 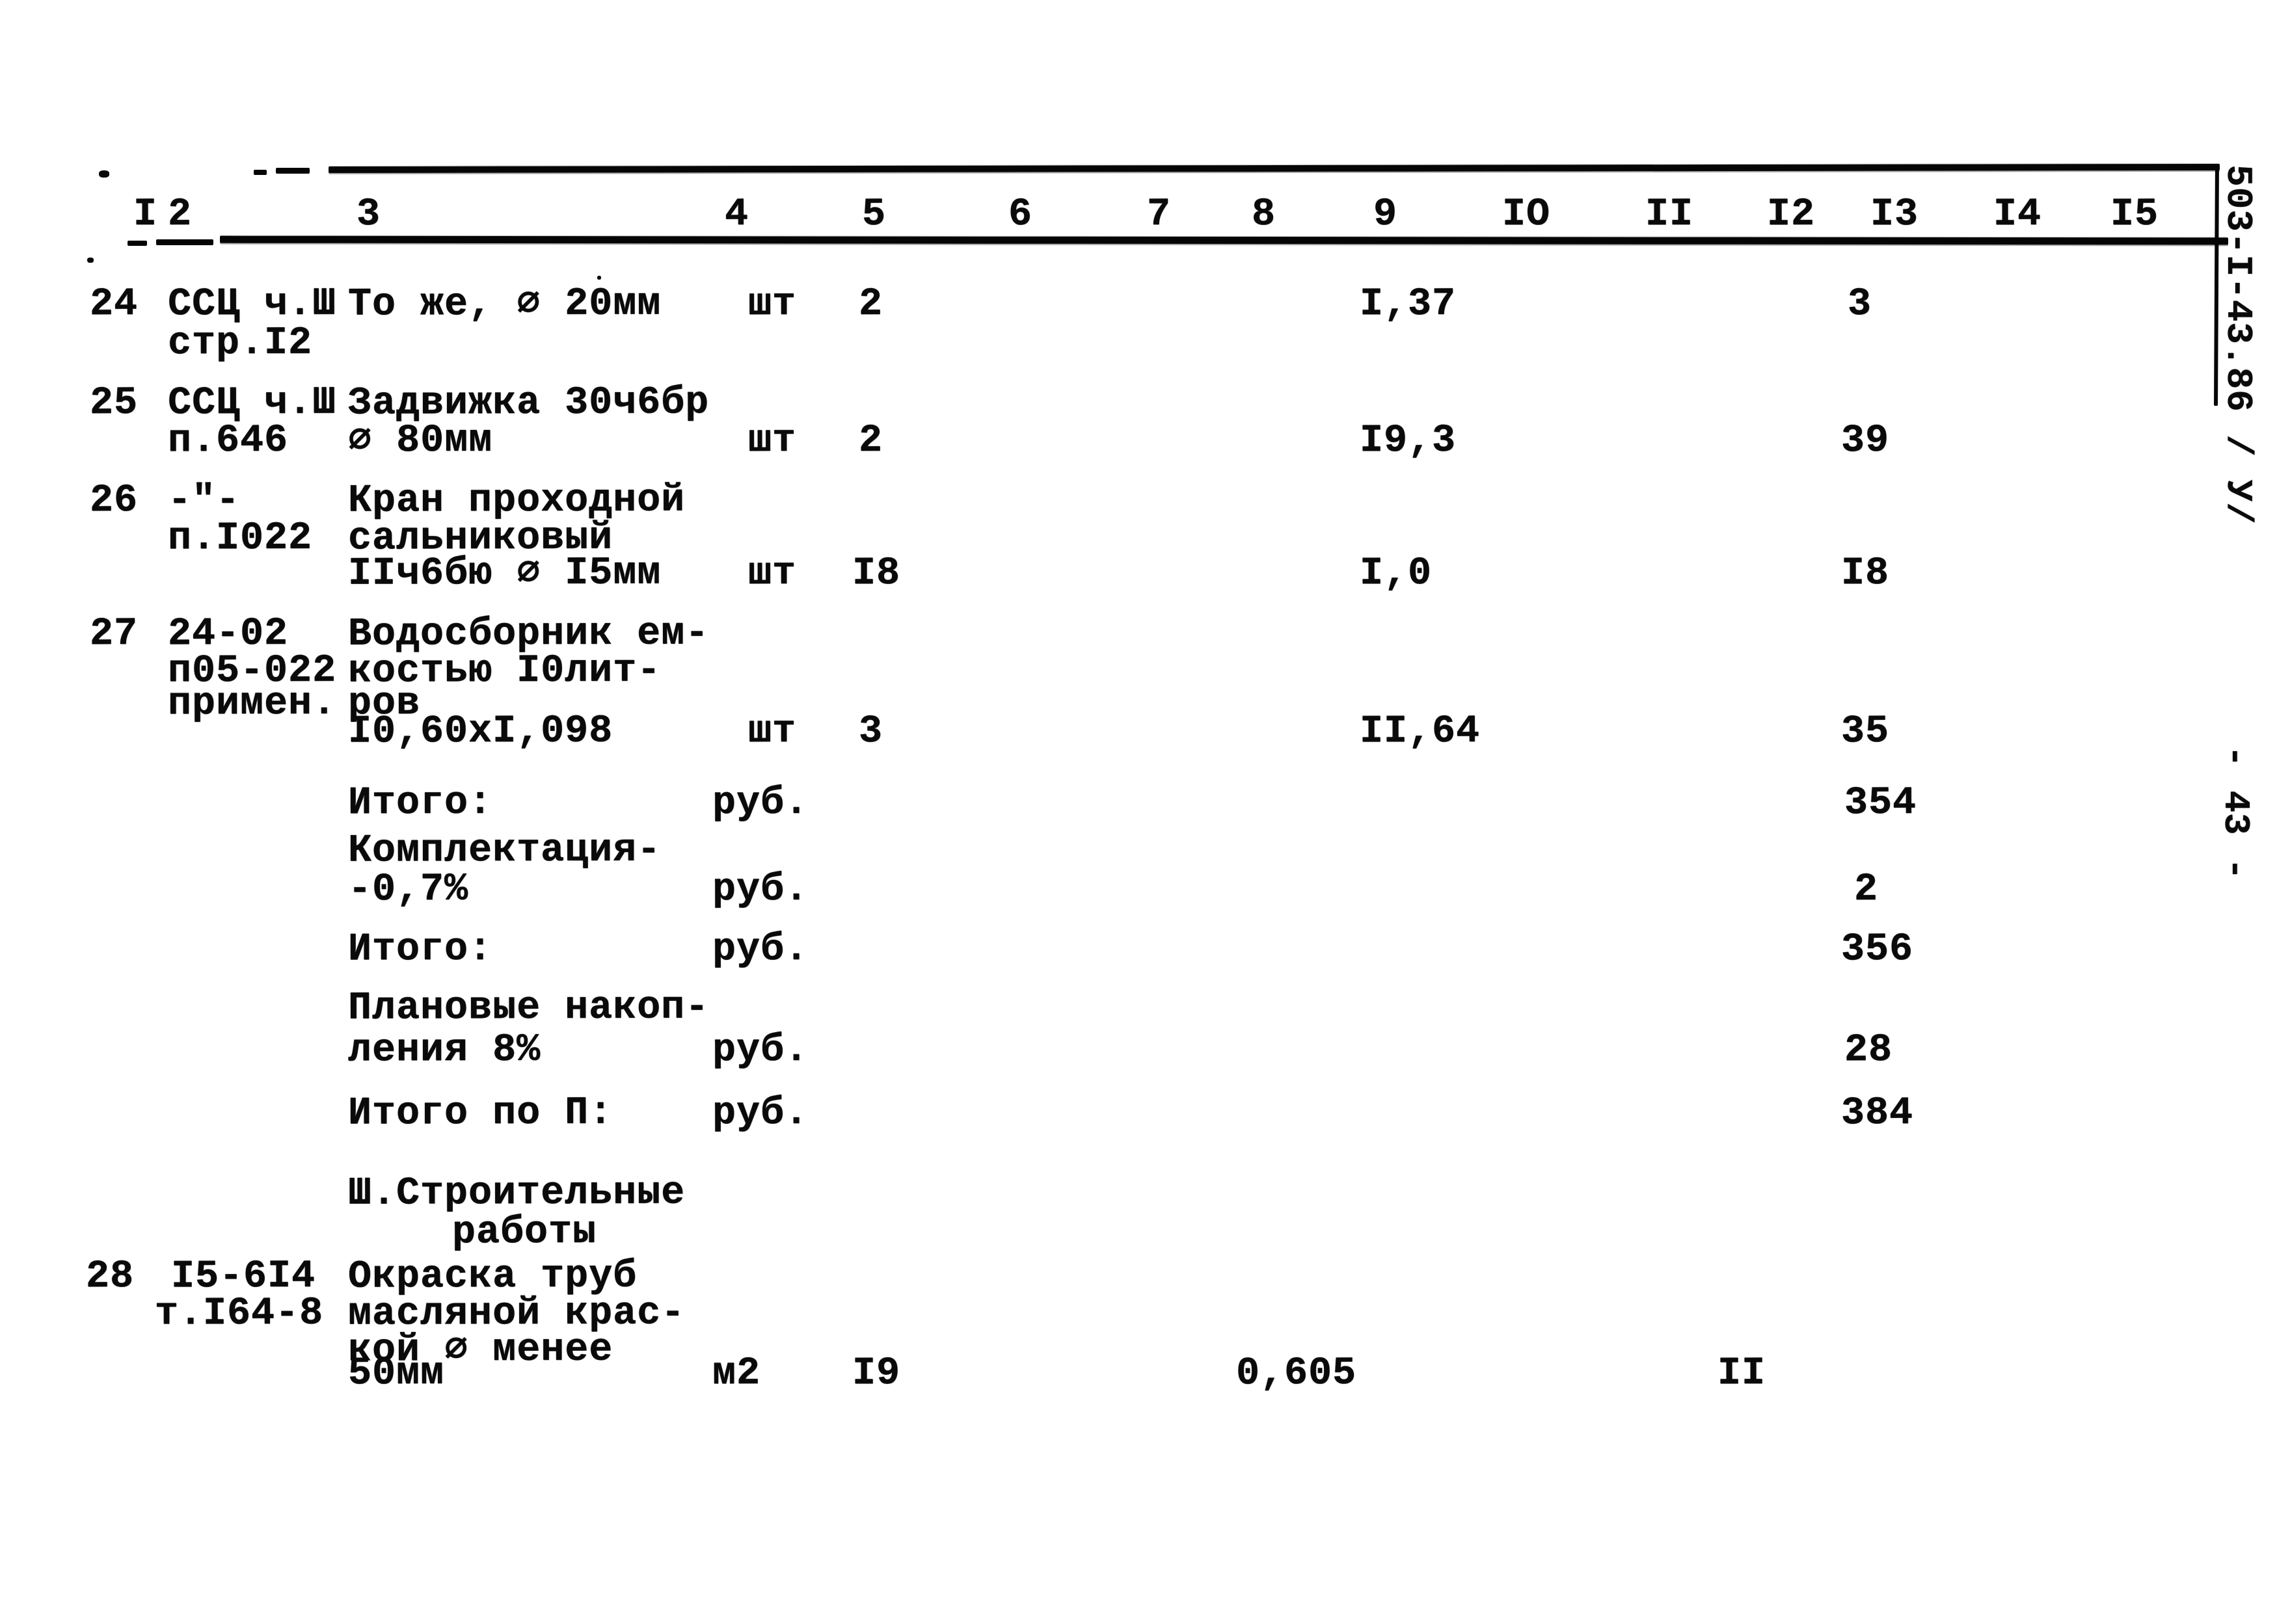 What do you see at coordinates (228, 634) in the screenshot?
I see `cell-line8-col2: 24-02` at bounding box center [228, 634].